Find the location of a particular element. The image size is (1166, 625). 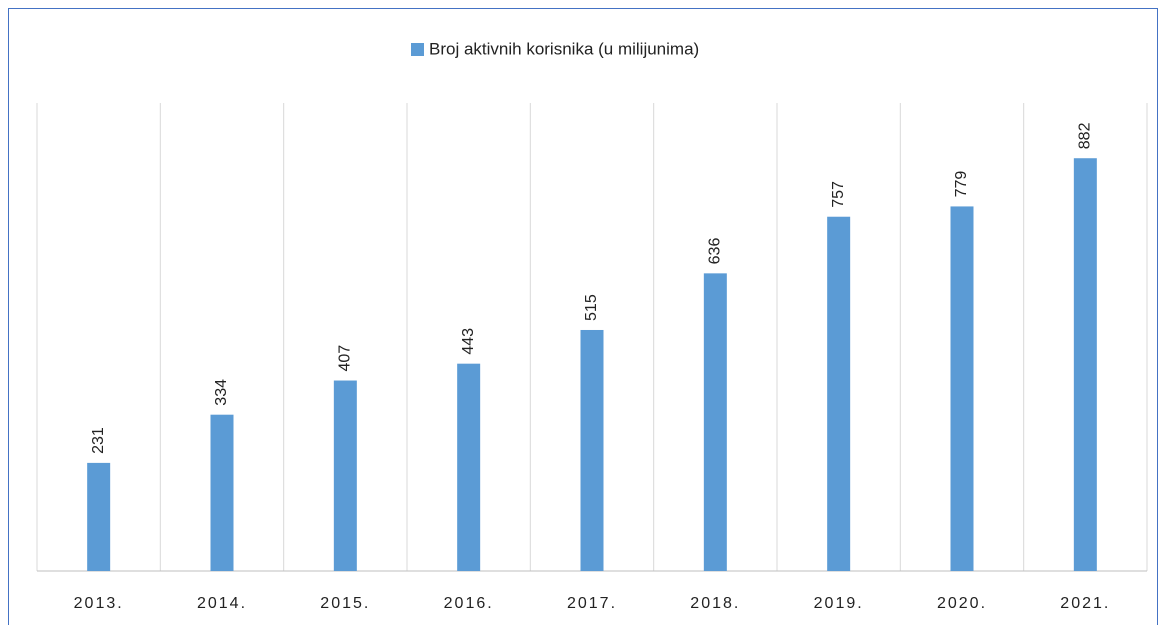

data-label: 515 is located at coordinates (591, 307).